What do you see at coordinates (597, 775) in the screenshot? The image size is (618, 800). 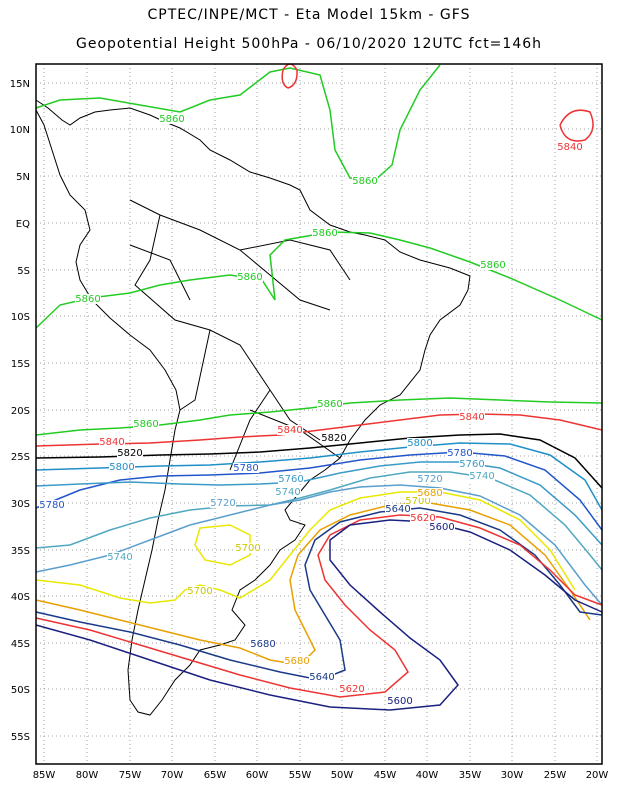 I see `longitude-label: 20W` at bounding box center [597, 775].